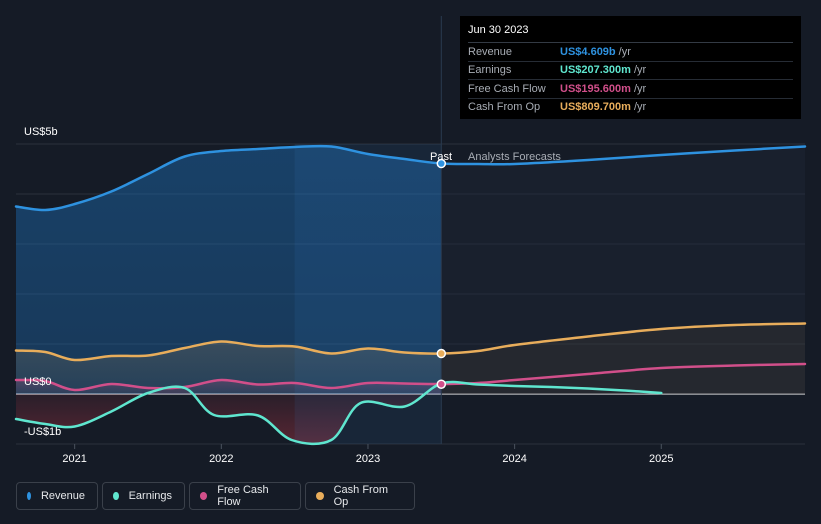  Describe the element at coordinates (29, 496) in the screenshot. I see `revenue-dot-icon` at that location.